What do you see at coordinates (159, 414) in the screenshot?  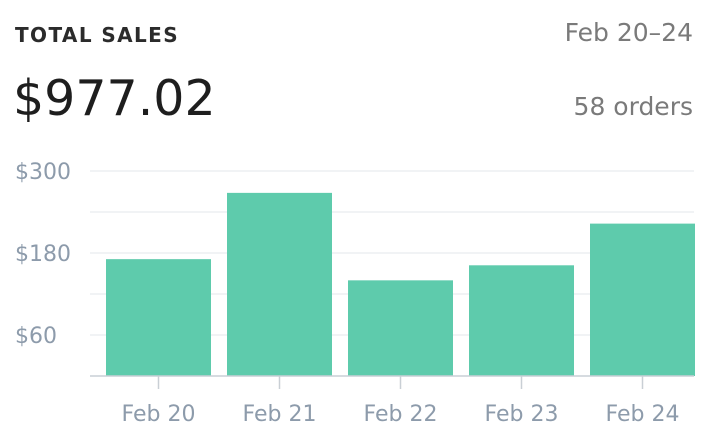 I see `x-tick-label: Feb 20` at bounding box center [159, 414].